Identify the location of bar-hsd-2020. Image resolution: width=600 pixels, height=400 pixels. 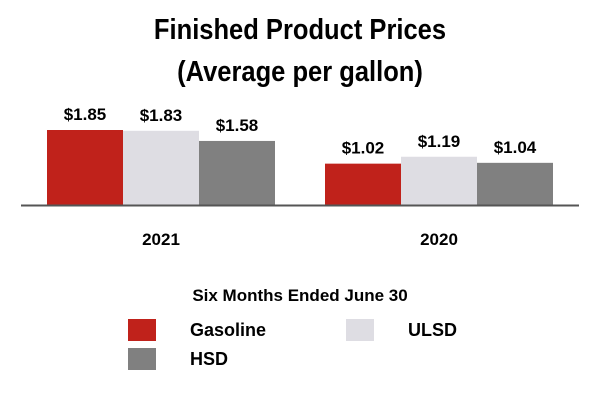
(515, 183).